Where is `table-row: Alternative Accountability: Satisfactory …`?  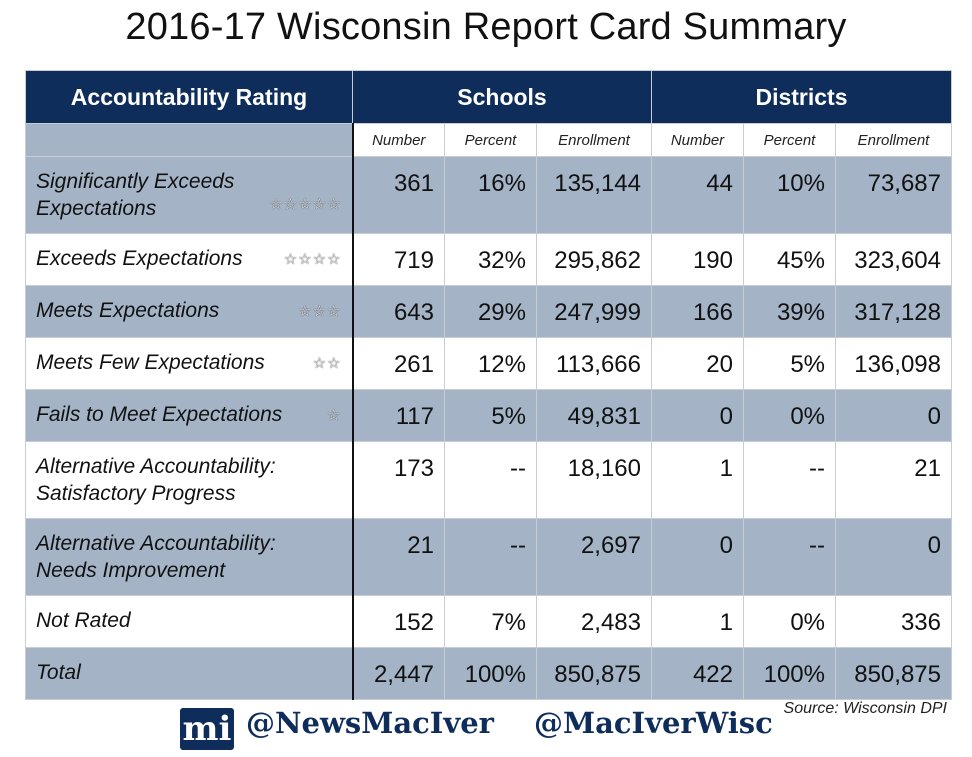
table-row: Alternative Accountability: Satisfactory … is located at coordinates (488, 480).